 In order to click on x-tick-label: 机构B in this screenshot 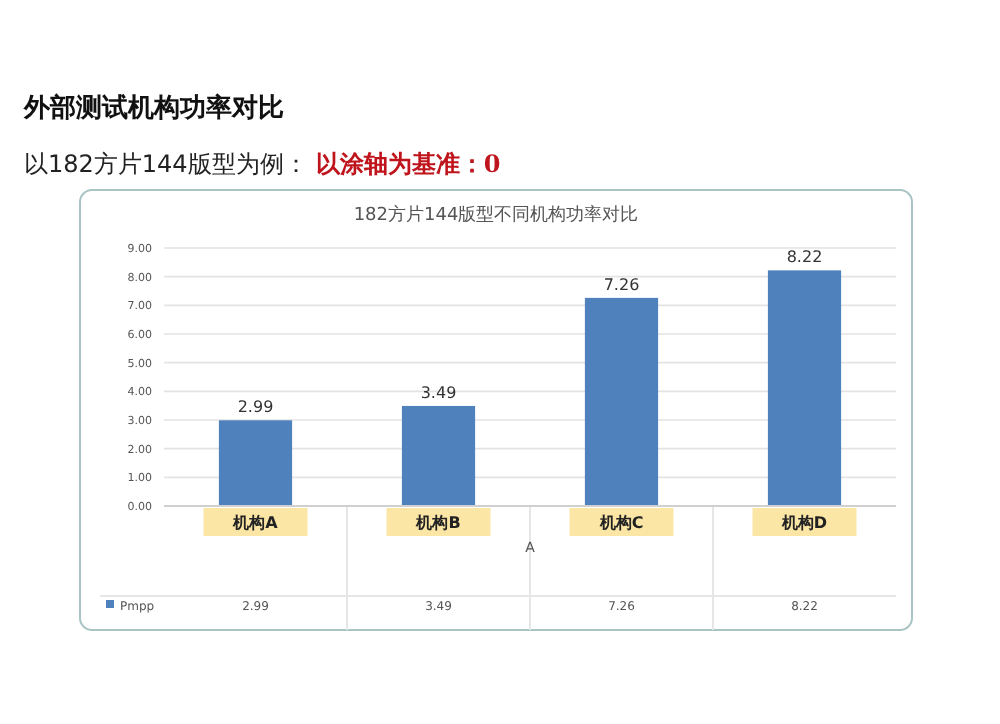, I will do `click(437, 523)`.